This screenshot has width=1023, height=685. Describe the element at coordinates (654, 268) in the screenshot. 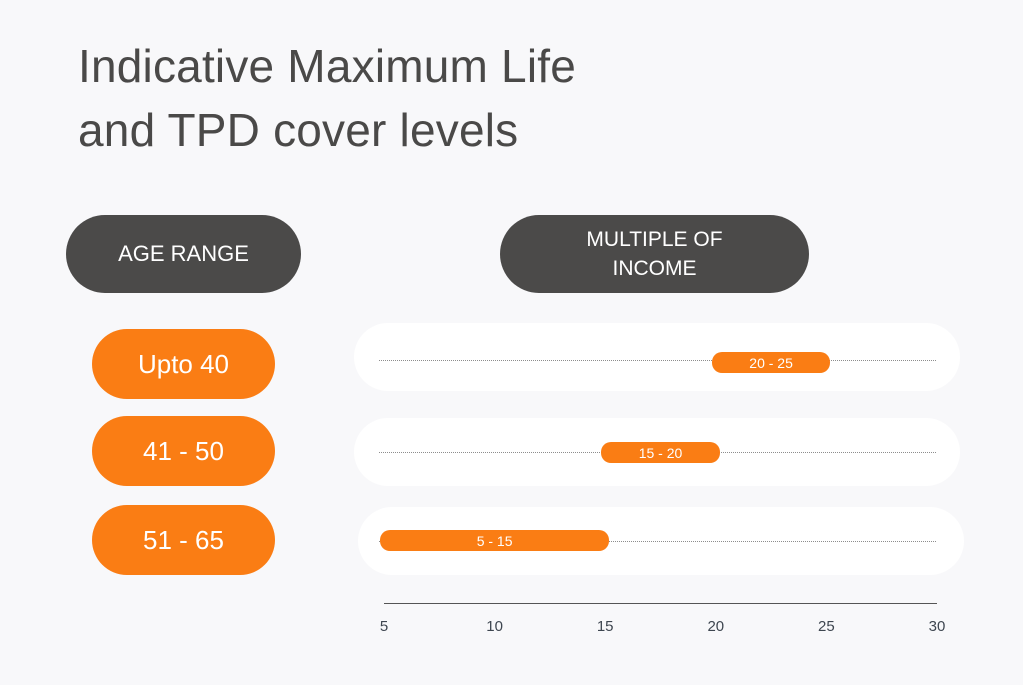

I see `multiple-header-line-2: INCOME` at that location.